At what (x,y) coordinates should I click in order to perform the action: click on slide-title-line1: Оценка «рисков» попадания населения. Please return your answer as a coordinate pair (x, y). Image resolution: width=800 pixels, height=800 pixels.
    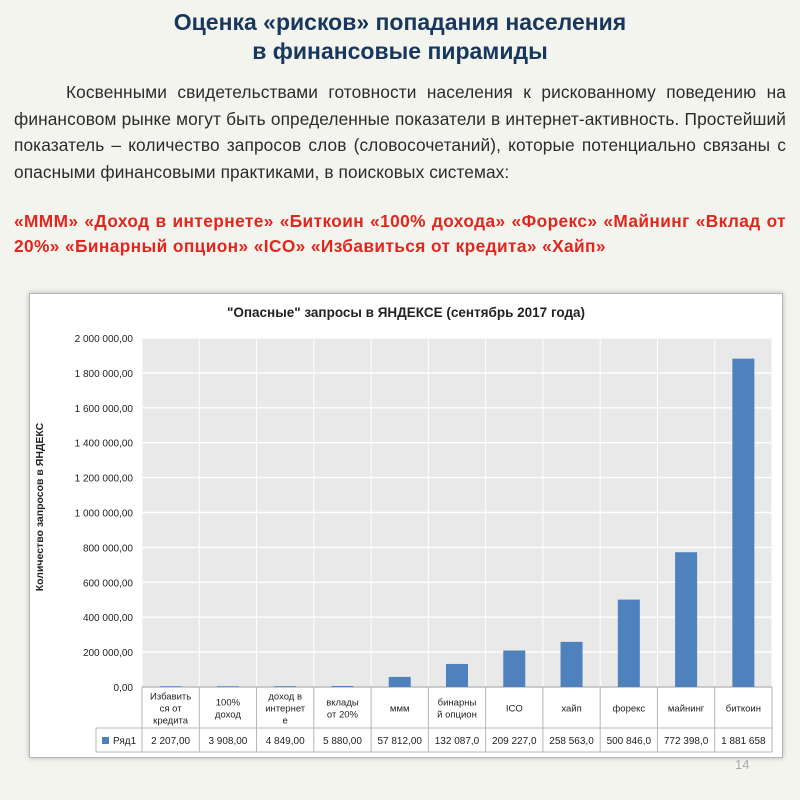
    Looking at the image, I should click on (400, 22).